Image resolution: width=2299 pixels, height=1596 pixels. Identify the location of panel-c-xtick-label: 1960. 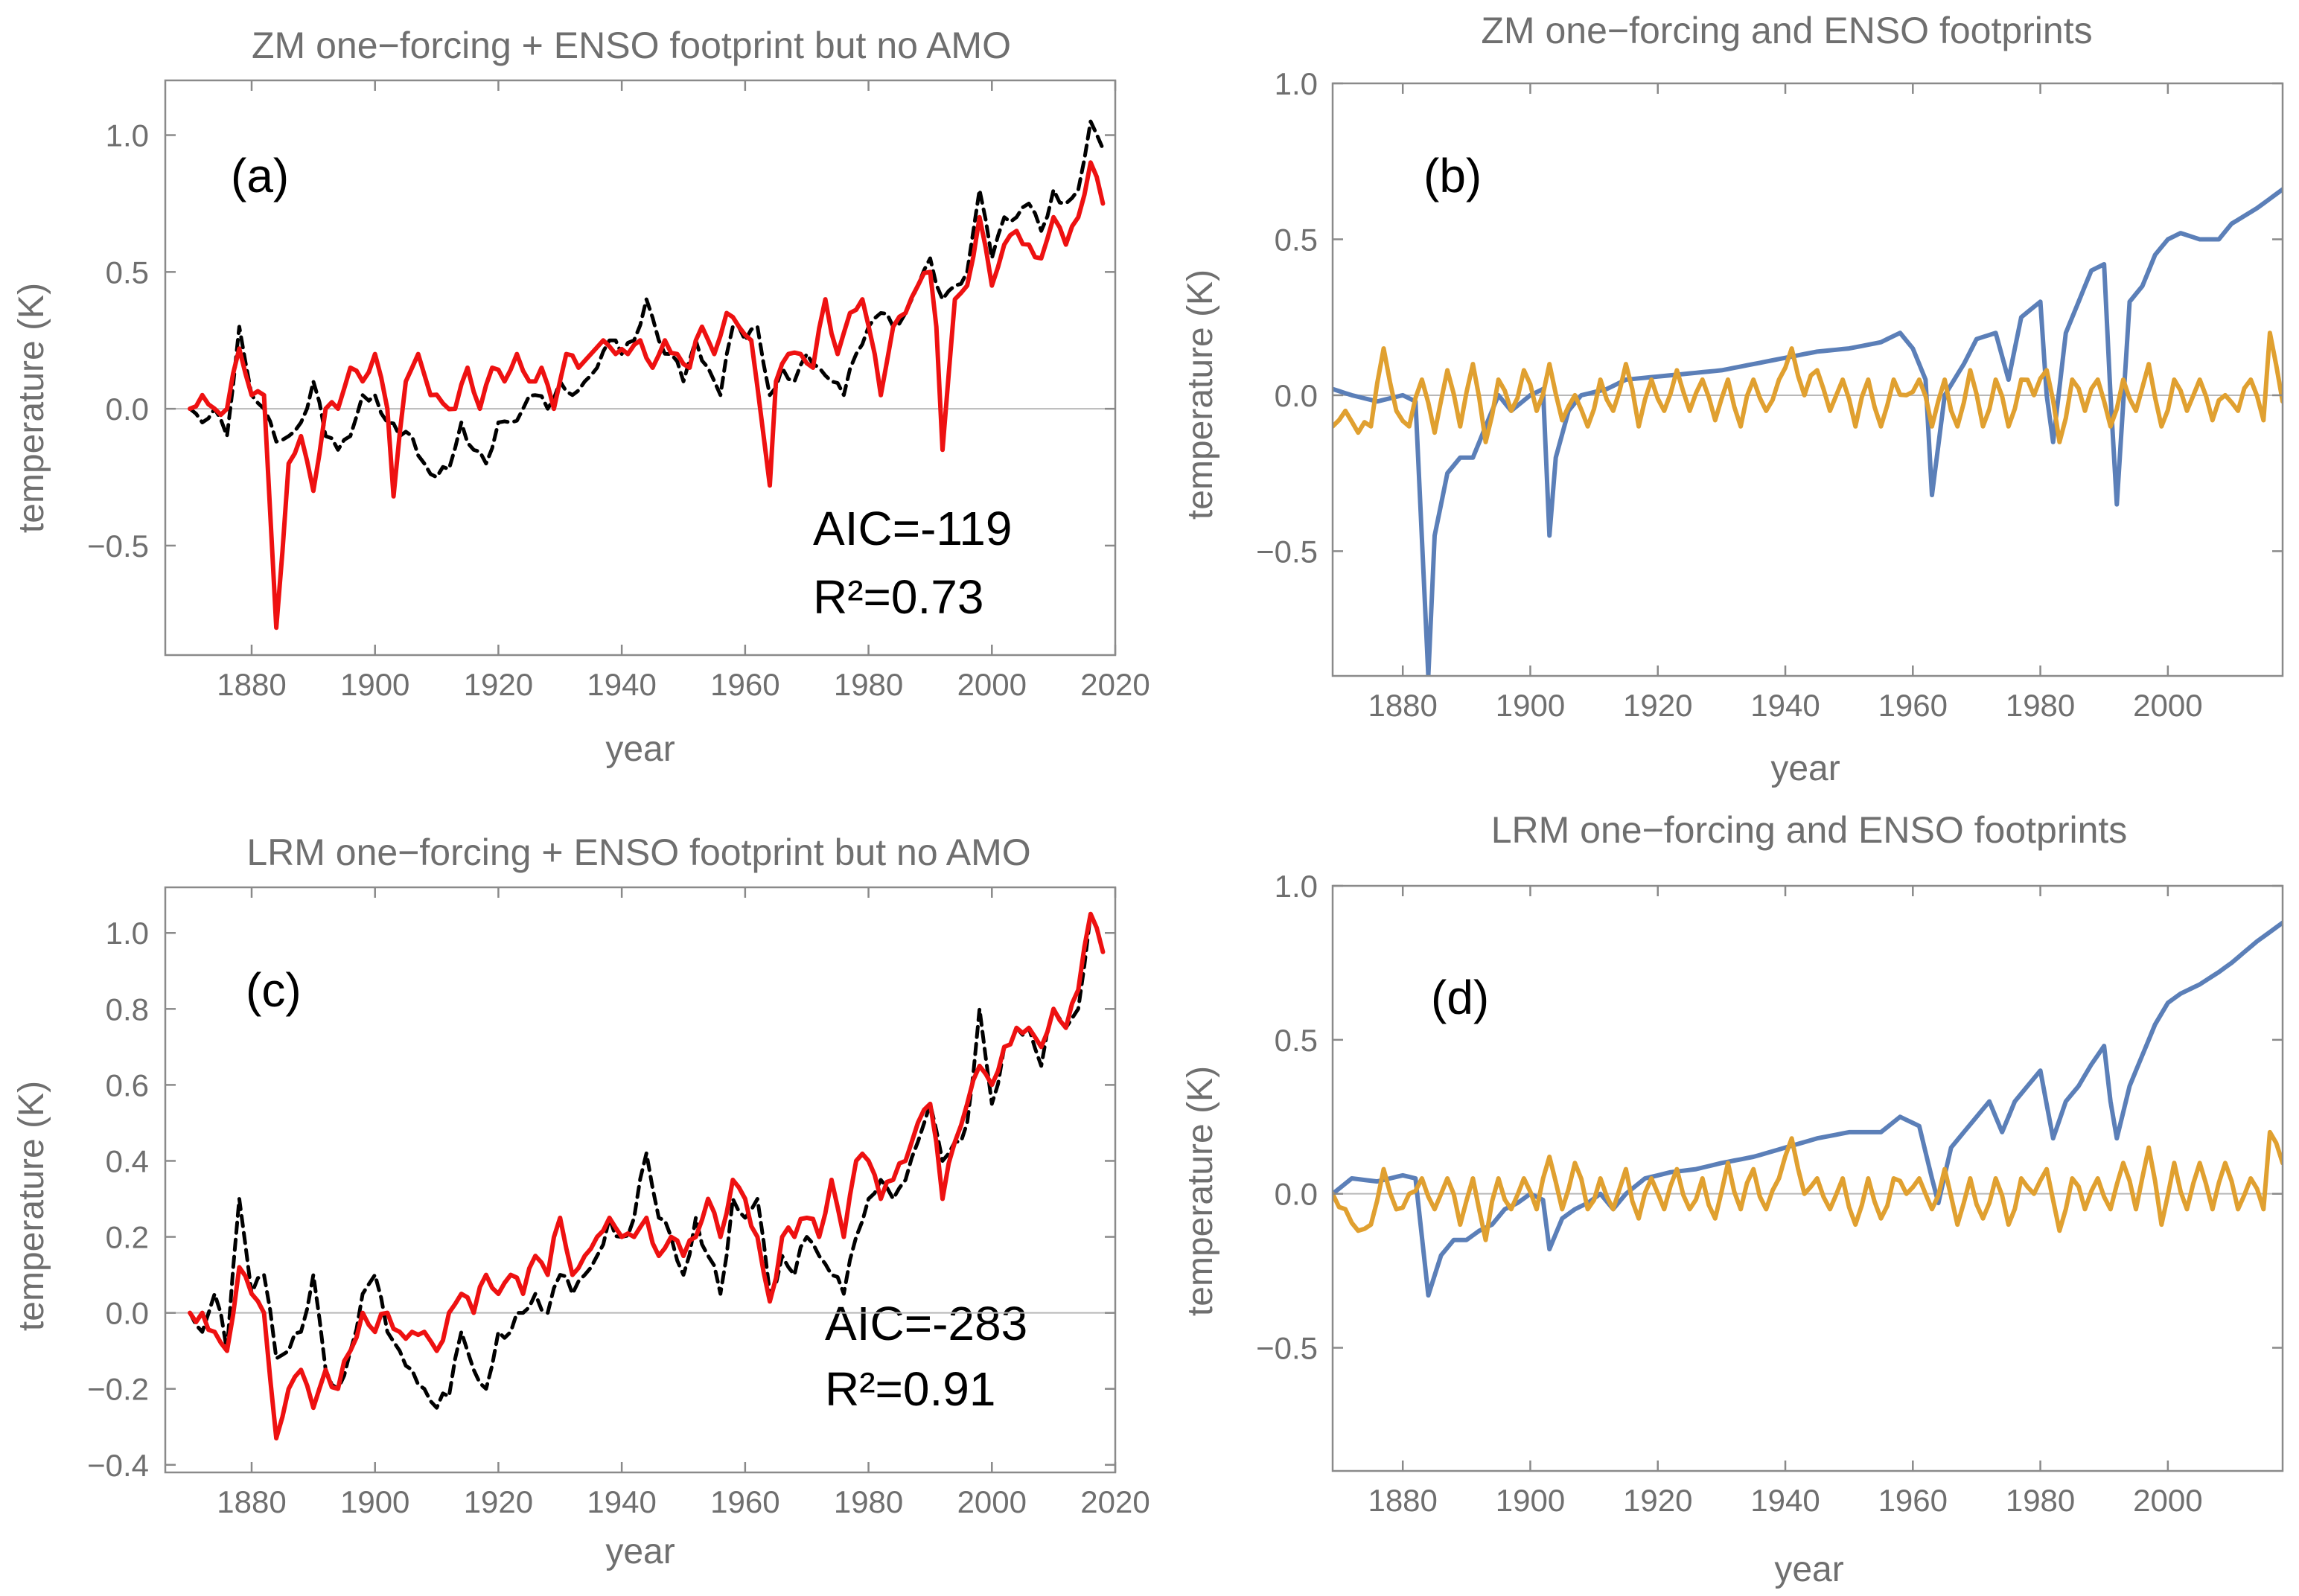
(744, 1501).